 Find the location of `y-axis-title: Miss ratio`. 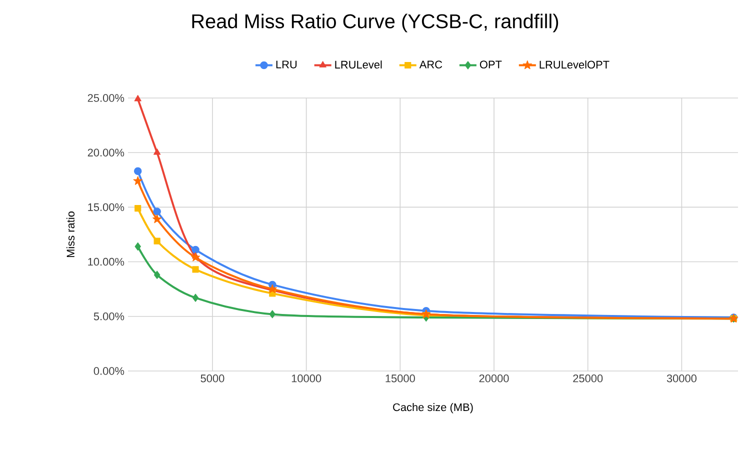

y-axis-title: Miss ratio is located at coordinates (70, 235).